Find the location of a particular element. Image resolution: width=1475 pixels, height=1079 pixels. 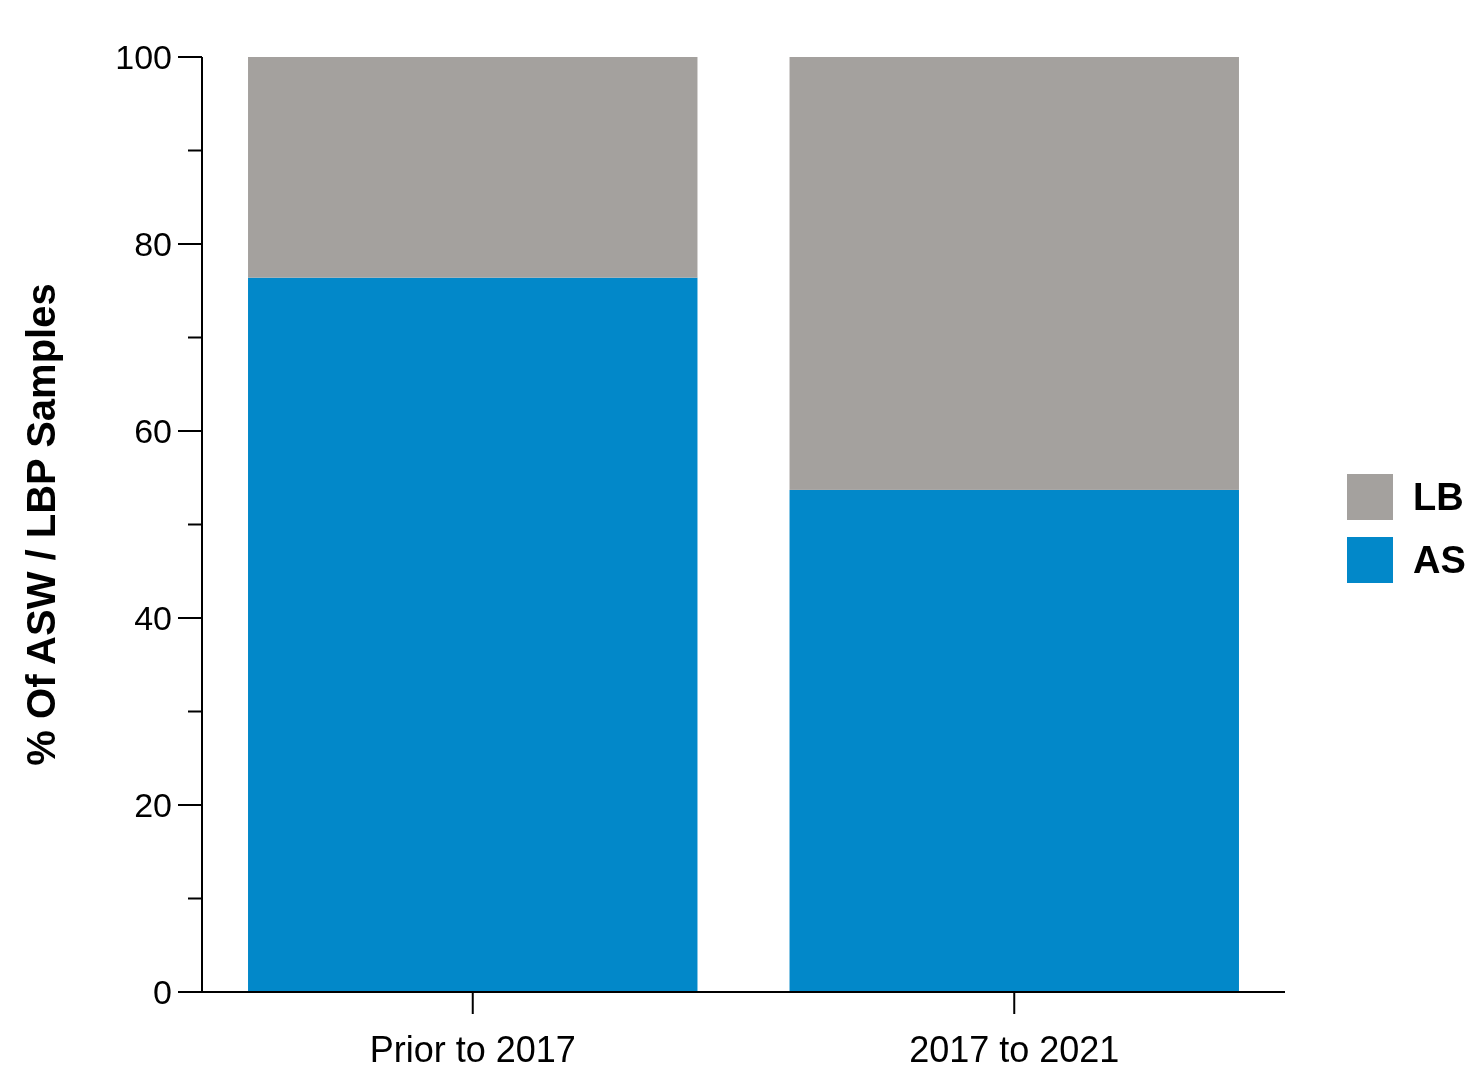

y-tick-label: 100 is located at coordinates (143, 56).